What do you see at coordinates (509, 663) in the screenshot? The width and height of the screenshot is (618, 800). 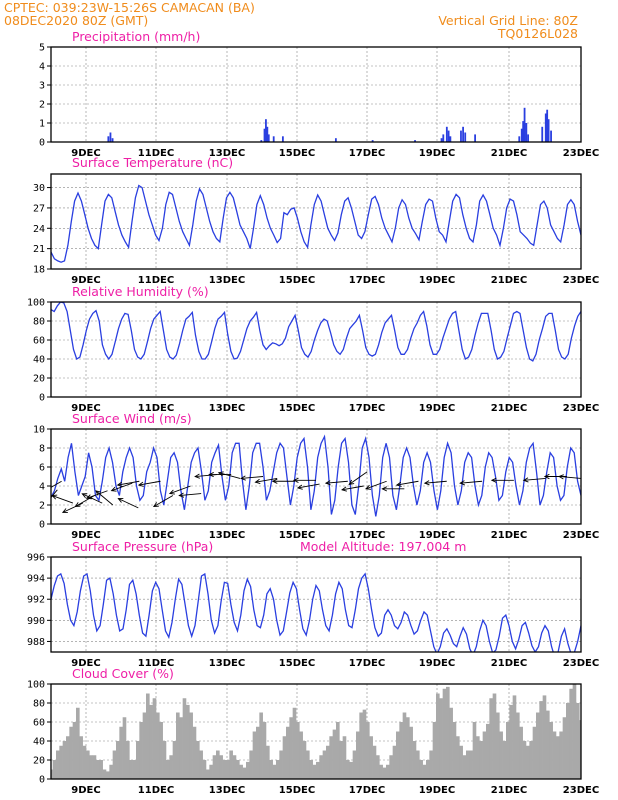 I see `pressure-date-label: 21DEC` at bounding box center [509, 663].